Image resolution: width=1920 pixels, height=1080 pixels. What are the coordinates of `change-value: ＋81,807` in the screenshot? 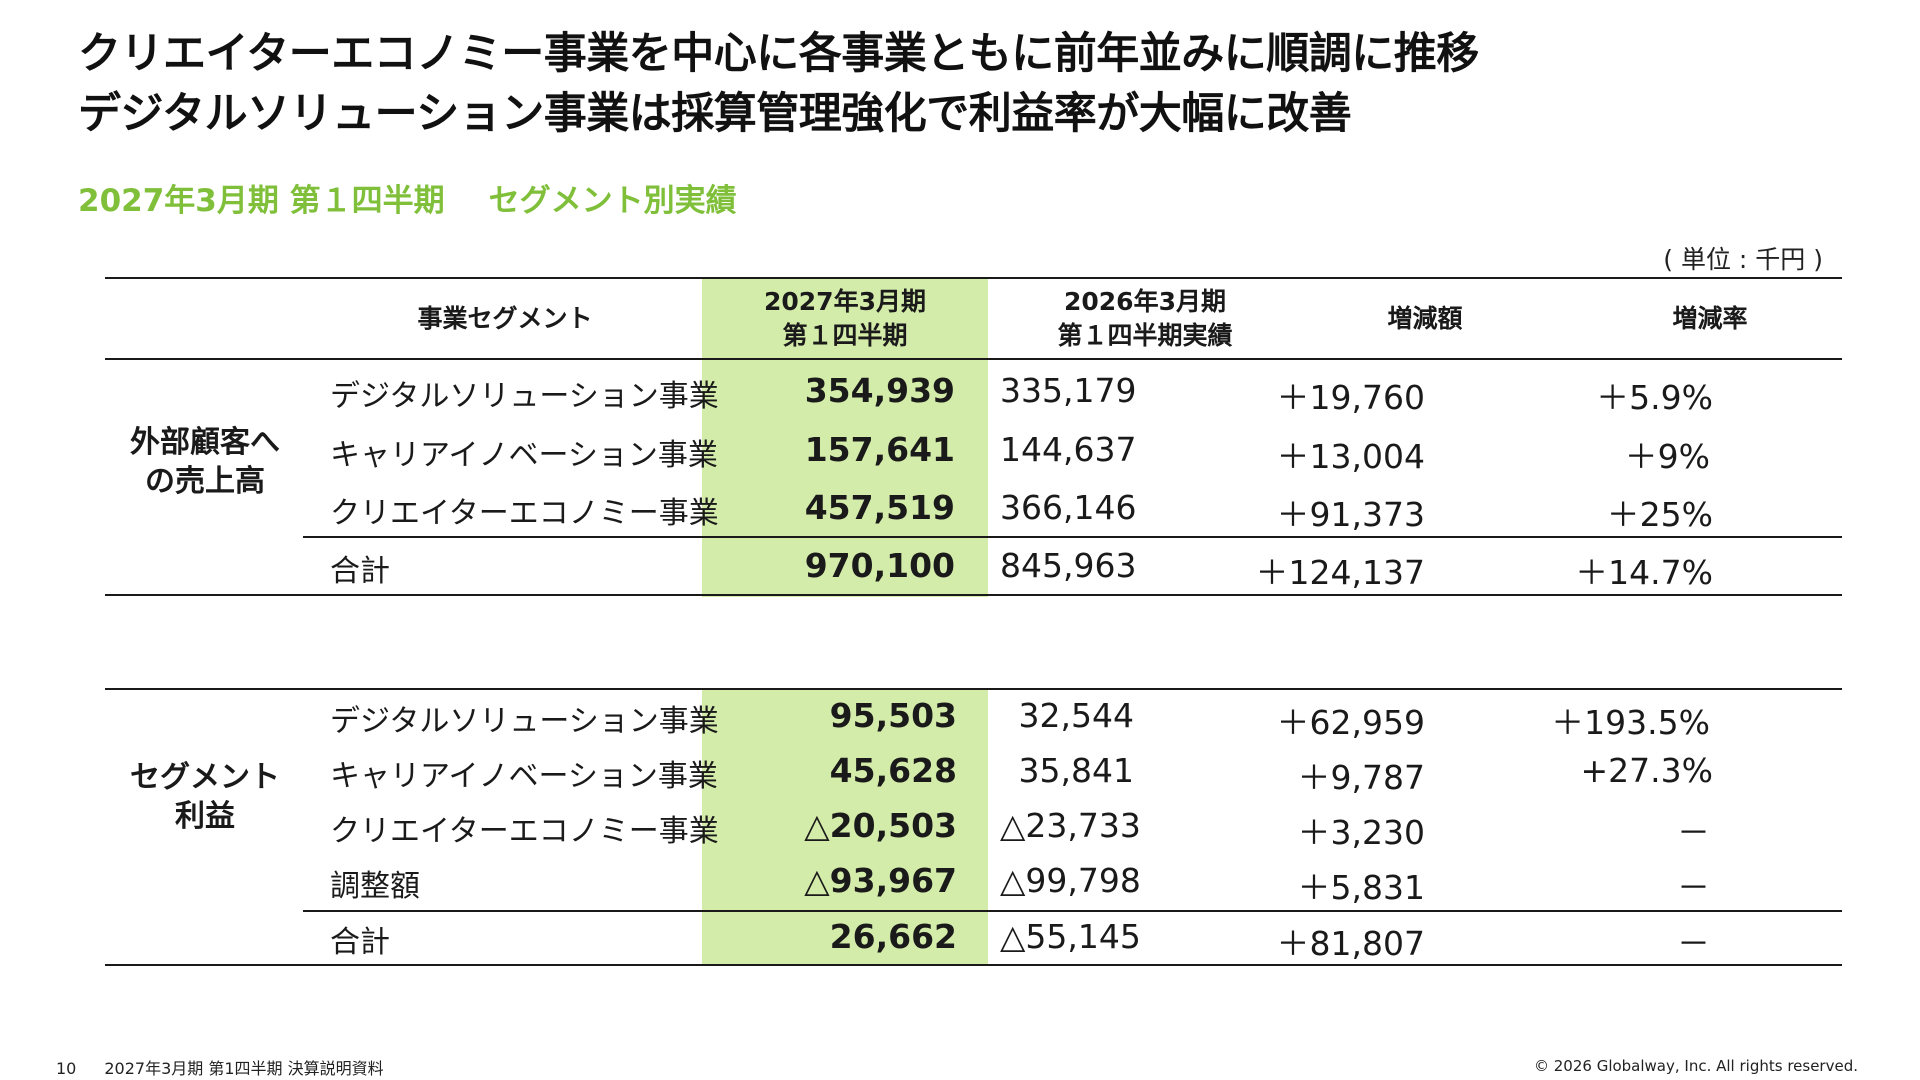 It's located at (1350, 943).